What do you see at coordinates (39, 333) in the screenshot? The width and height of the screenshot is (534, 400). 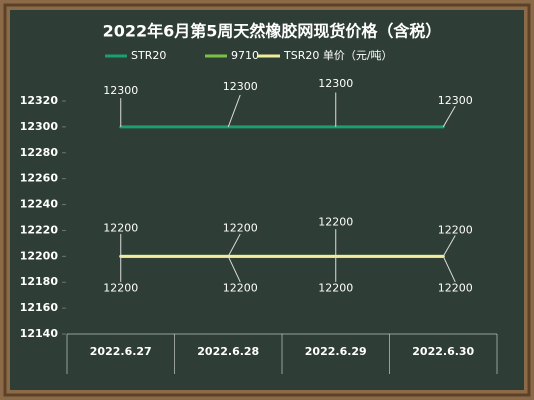 I see `y-tick-label: 12140` at bounding box center [39, 333].